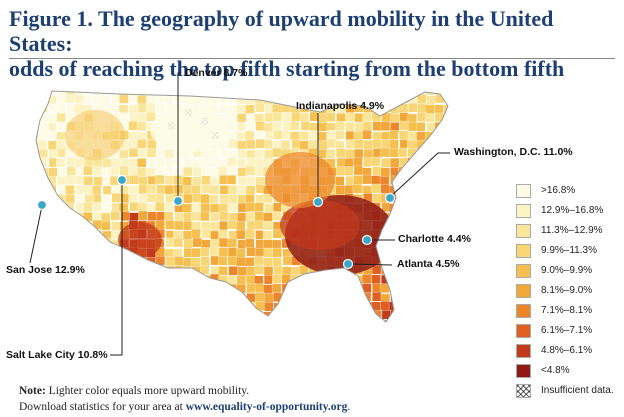  What do you see at coordinates (266, 407) in the screenshot?
I see `equality-of-opportunity-link: www.equality-of-opportunity.org` at bounding box center [266, 407].